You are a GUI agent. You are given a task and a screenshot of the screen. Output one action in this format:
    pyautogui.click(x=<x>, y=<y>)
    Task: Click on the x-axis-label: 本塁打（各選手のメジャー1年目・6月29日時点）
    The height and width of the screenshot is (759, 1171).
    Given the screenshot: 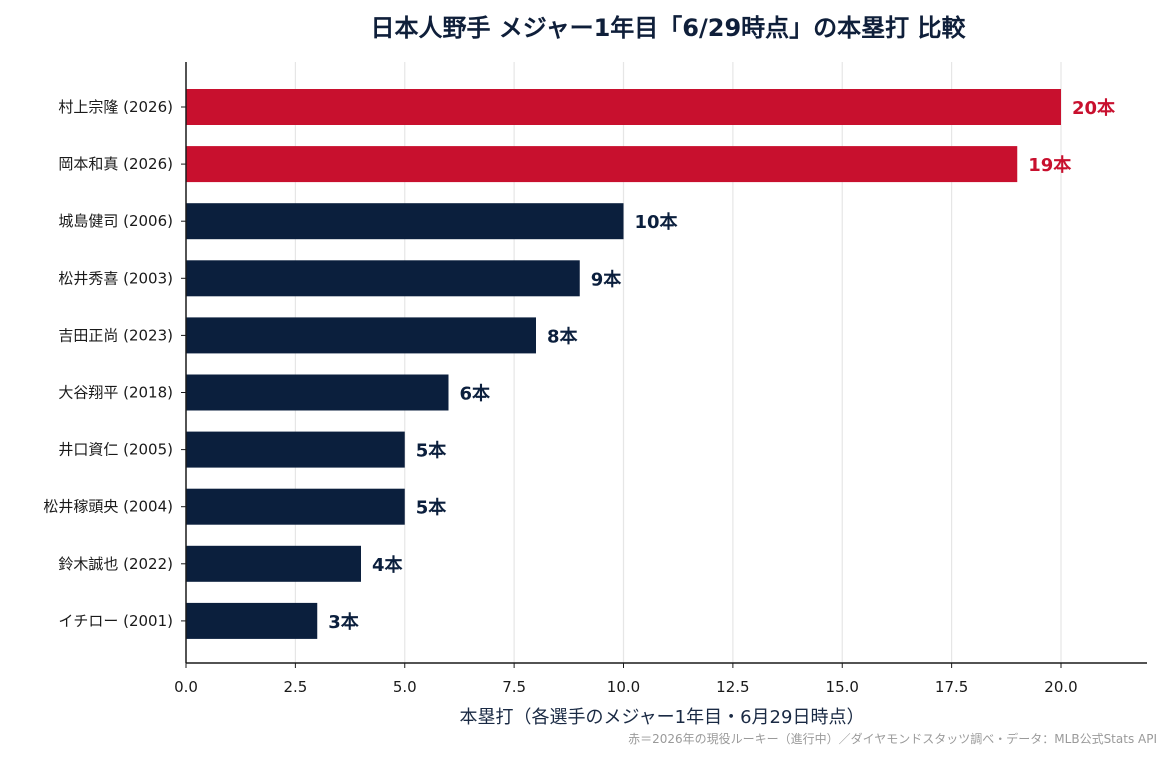 What is the action you would take?
    pyautogui.click(x=662, y=717)
    